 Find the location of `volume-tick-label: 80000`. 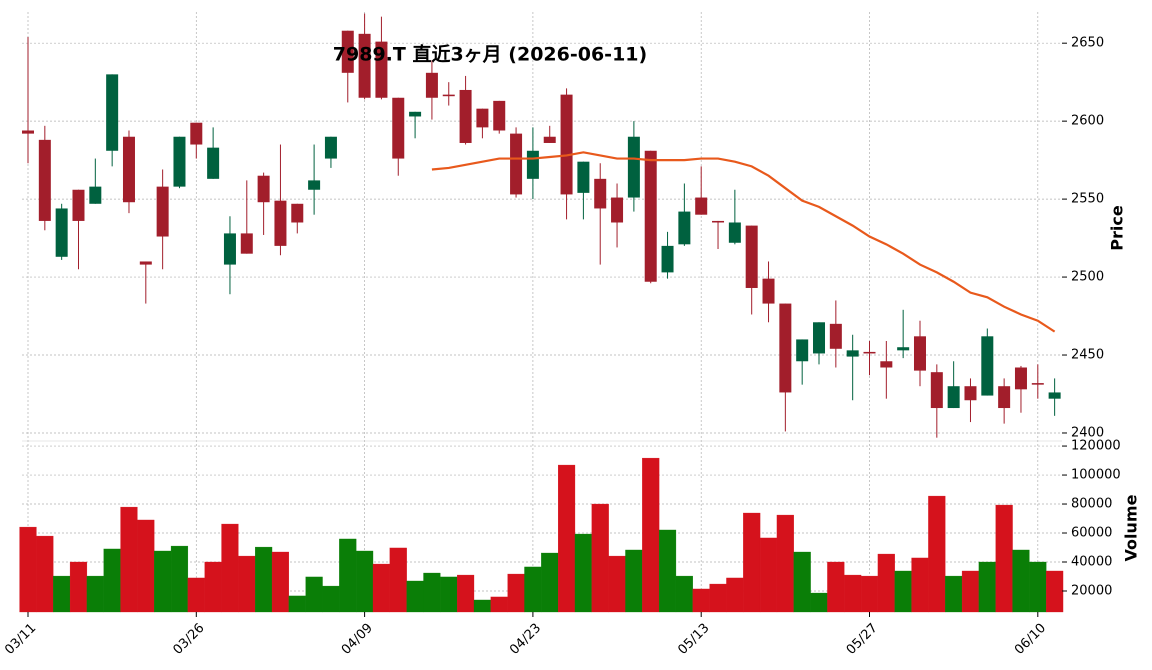

volume-tick-label: 80000 is located at coordinates (1091, 504).